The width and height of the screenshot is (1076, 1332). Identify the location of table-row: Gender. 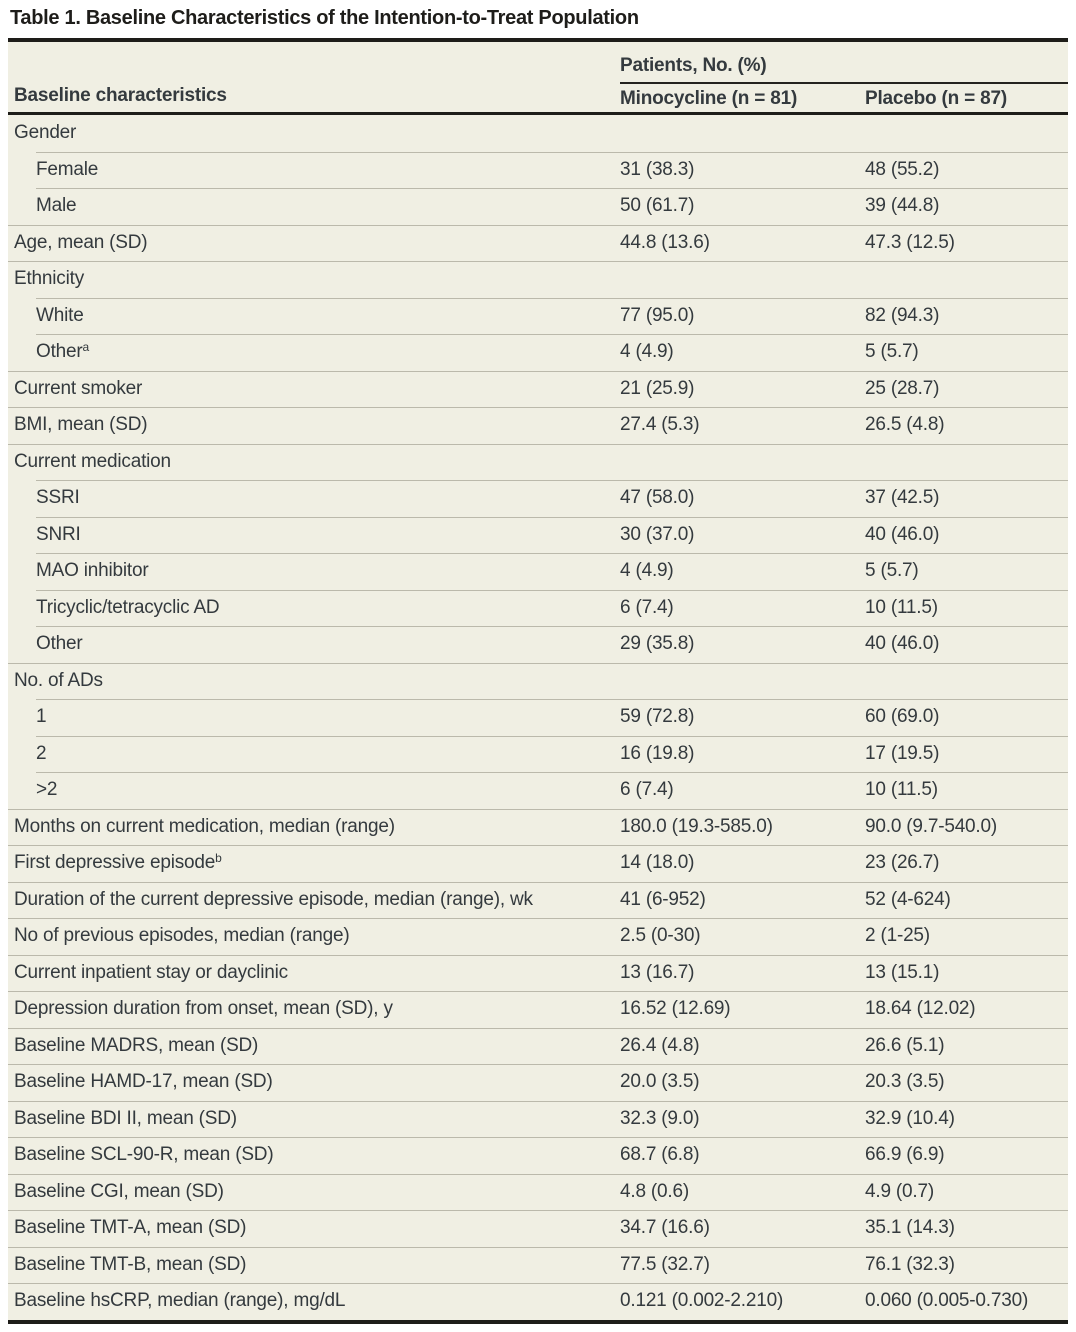
(538, 133).